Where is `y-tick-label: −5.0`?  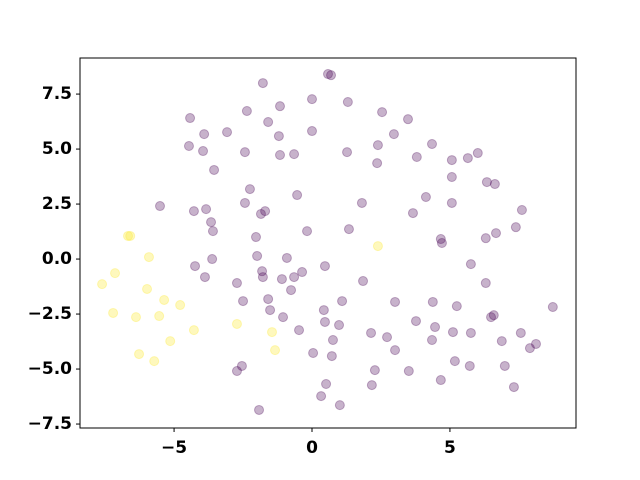 y-tick-label: −5.0 is located at coordinates (50, 369).